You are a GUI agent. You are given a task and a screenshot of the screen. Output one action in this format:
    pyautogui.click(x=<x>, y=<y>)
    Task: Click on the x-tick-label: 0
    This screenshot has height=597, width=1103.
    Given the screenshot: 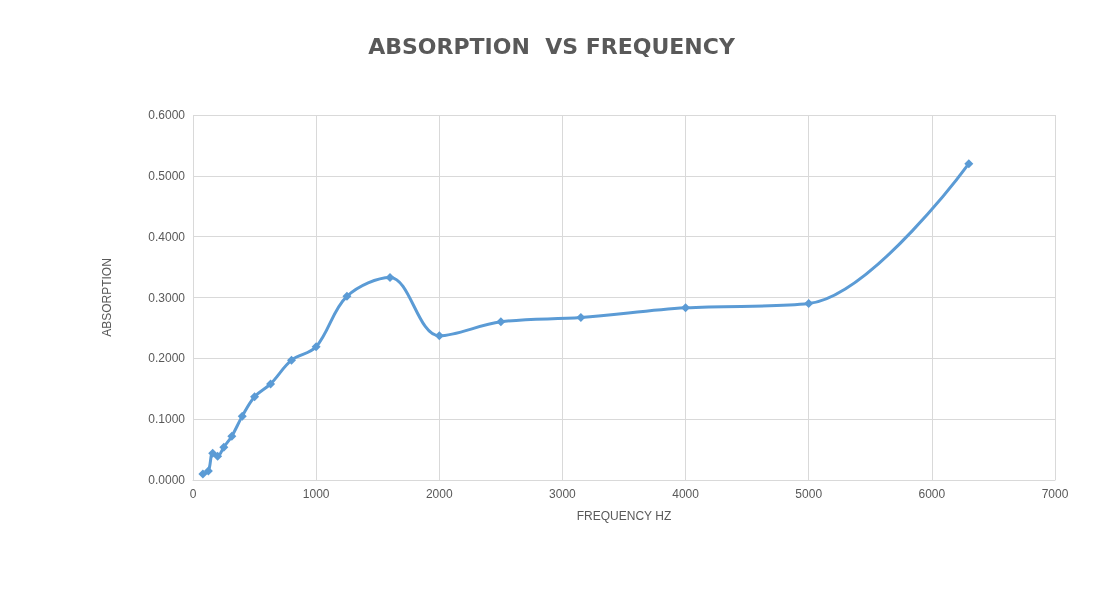 What is the action you would take?
    pyautogui.click(x=193, y=494)
    